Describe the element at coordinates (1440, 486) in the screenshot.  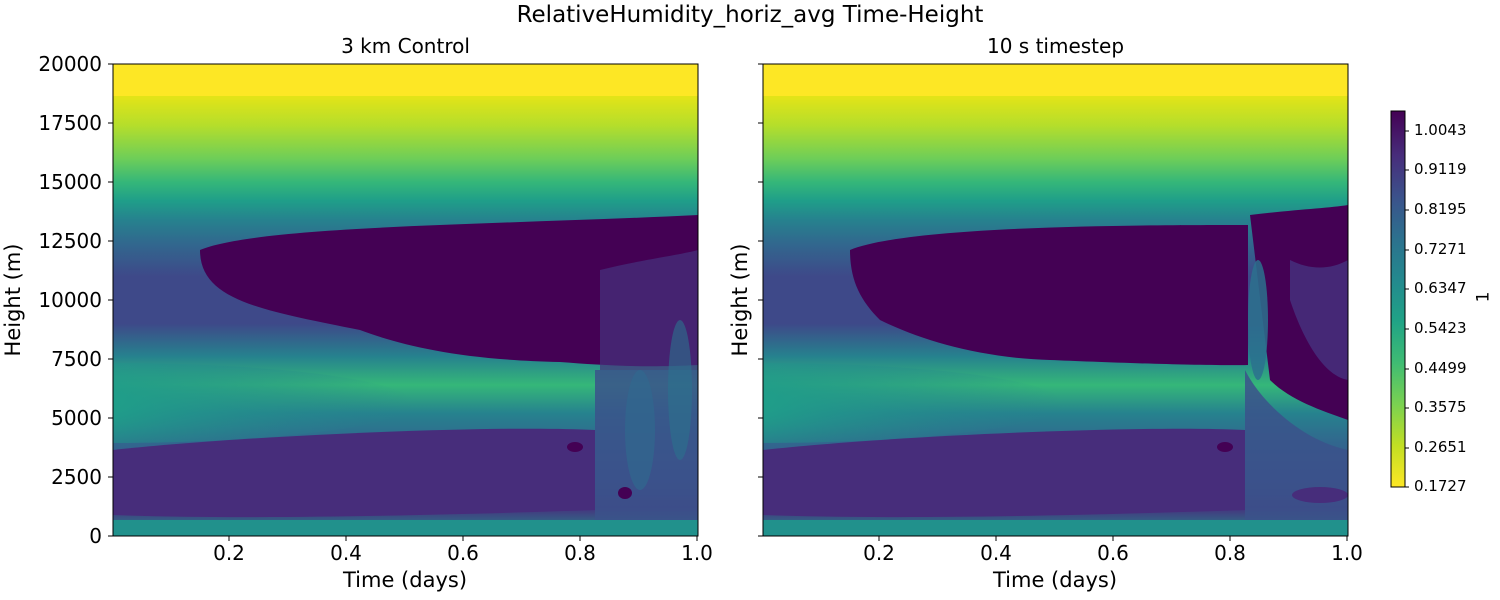
I see `colorbar-tick-label: 0.1727` at that location.